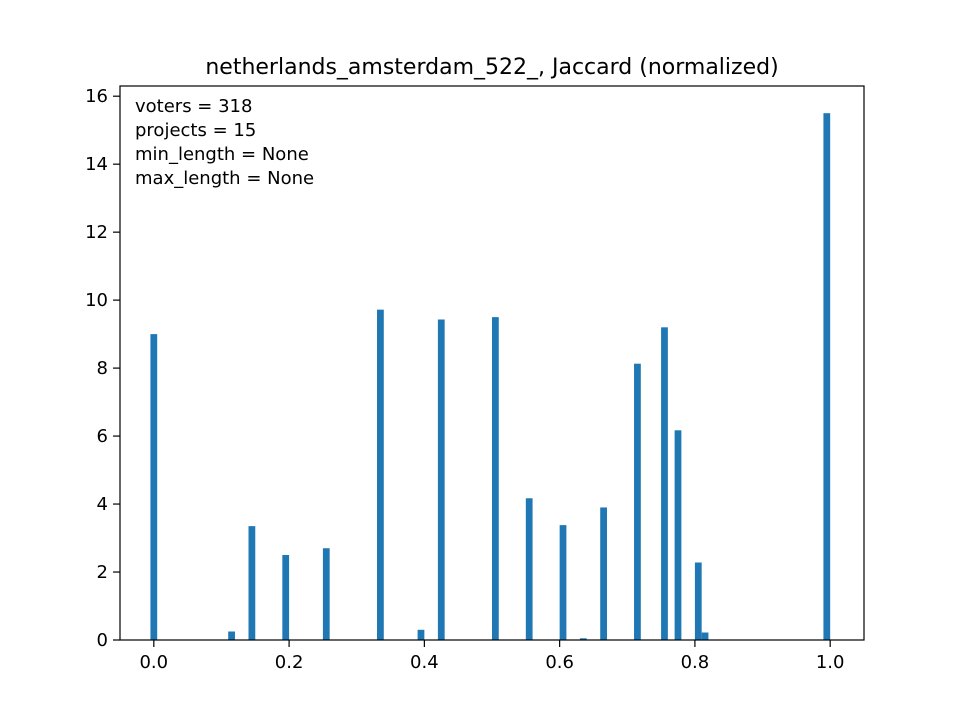  I want to click on x-tick-label: 0.6, so click(559, 662).